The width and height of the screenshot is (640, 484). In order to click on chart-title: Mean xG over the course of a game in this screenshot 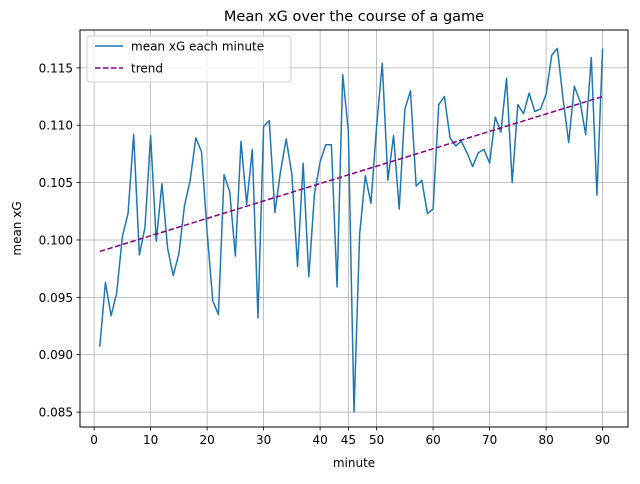, I will do `click(354, 17)`.